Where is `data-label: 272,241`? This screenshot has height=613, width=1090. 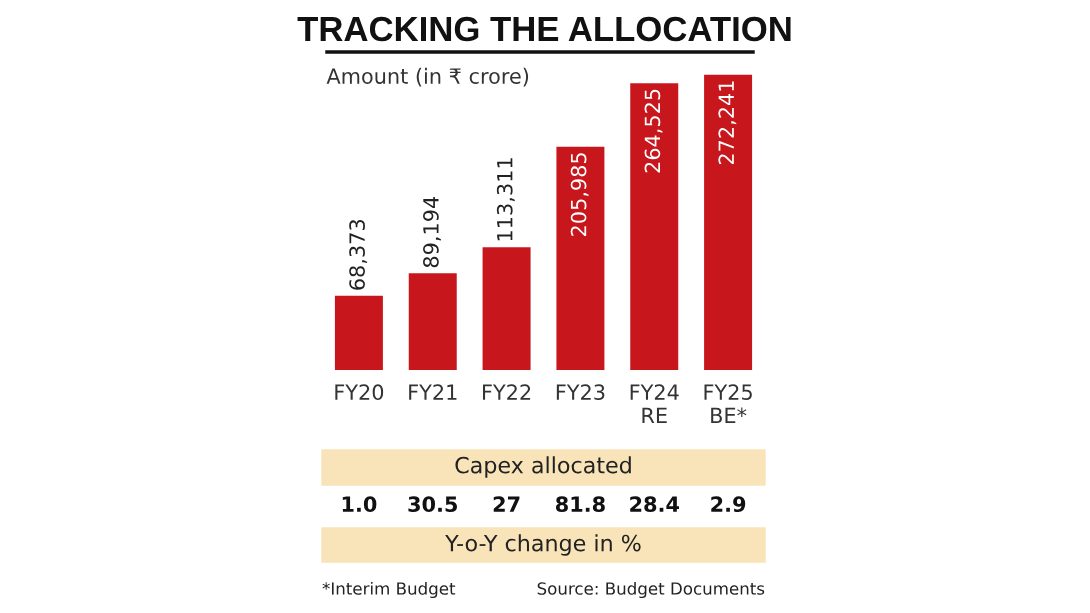
data-label: 272,241 is located at coordinates (727, 123).